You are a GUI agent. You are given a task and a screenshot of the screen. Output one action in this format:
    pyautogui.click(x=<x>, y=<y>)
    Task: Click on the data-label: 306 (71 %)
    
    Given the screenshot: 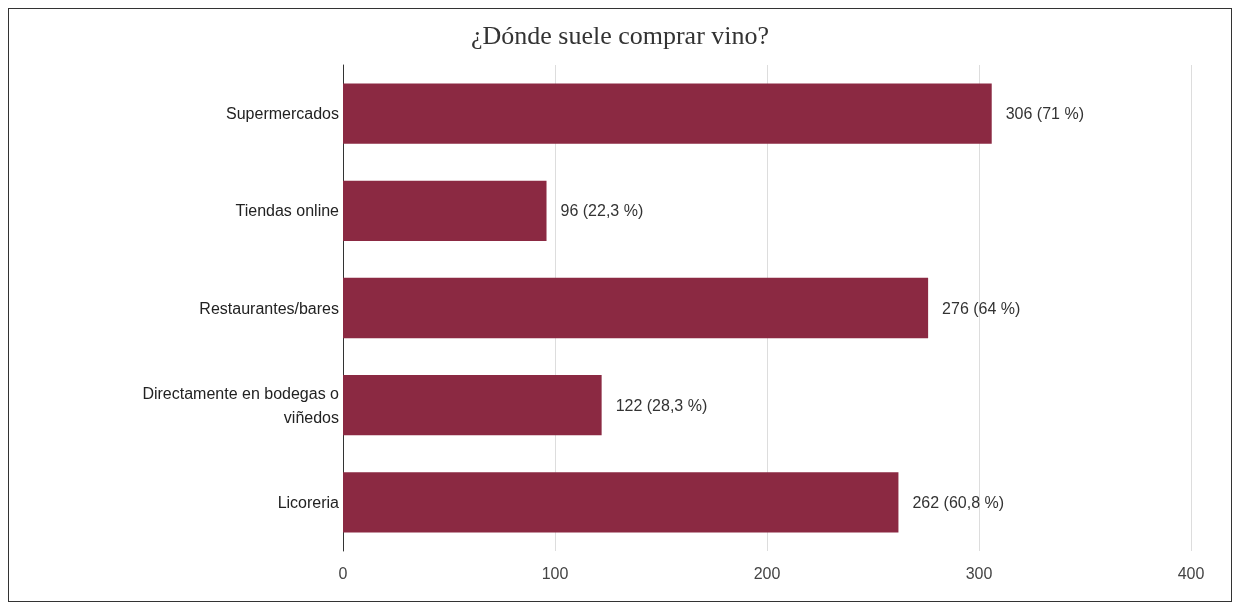 What is the action you would take?
    pyautogui.click(x=1044, y=114)
    